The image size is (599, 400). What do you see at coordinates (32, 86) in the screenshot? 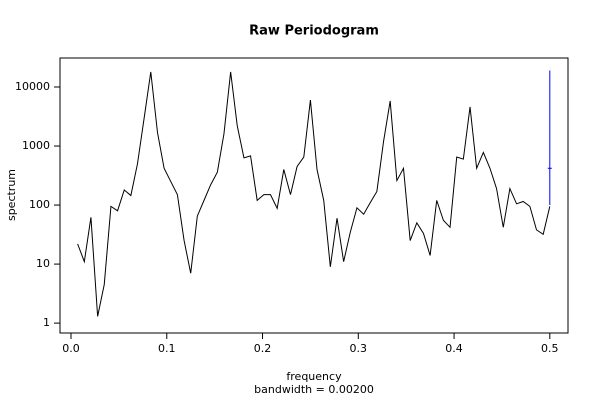
I see `y-tick-label: 10000` at bounding box center [32, 86].